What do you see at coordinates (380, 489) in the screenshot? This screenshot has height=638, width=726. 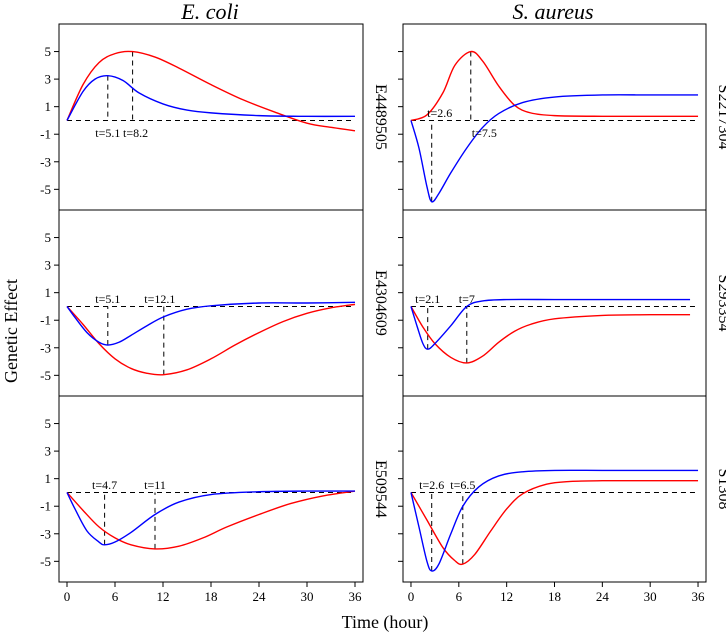 I see `gene-label: E509544` at bounding box center [380, 489].